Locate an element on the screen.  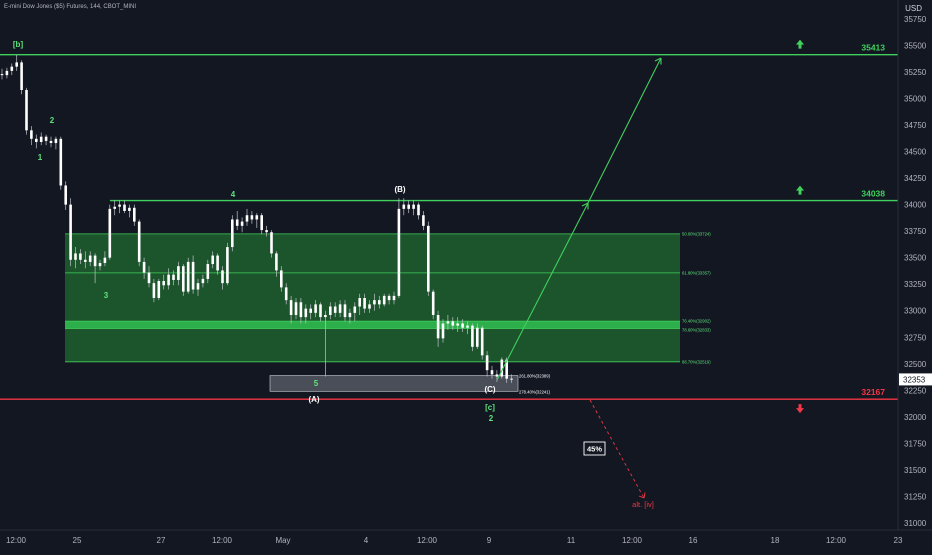
y-tick-label: 35500 is located at coordinates (915, 45).